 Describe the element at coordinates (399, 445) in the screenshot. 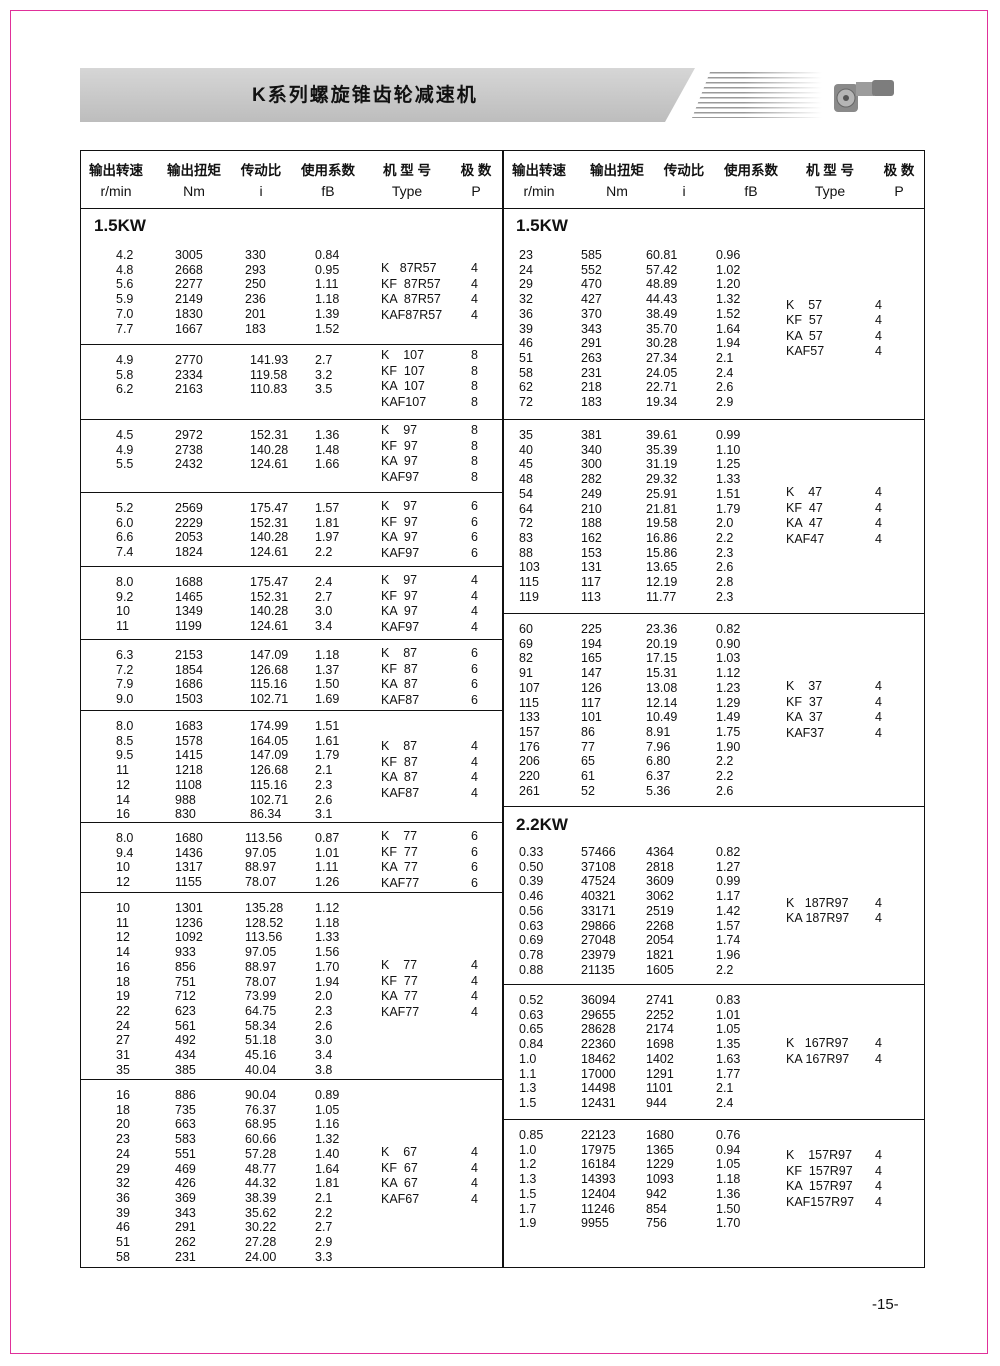

I see `type-value: KF 97` at that location.